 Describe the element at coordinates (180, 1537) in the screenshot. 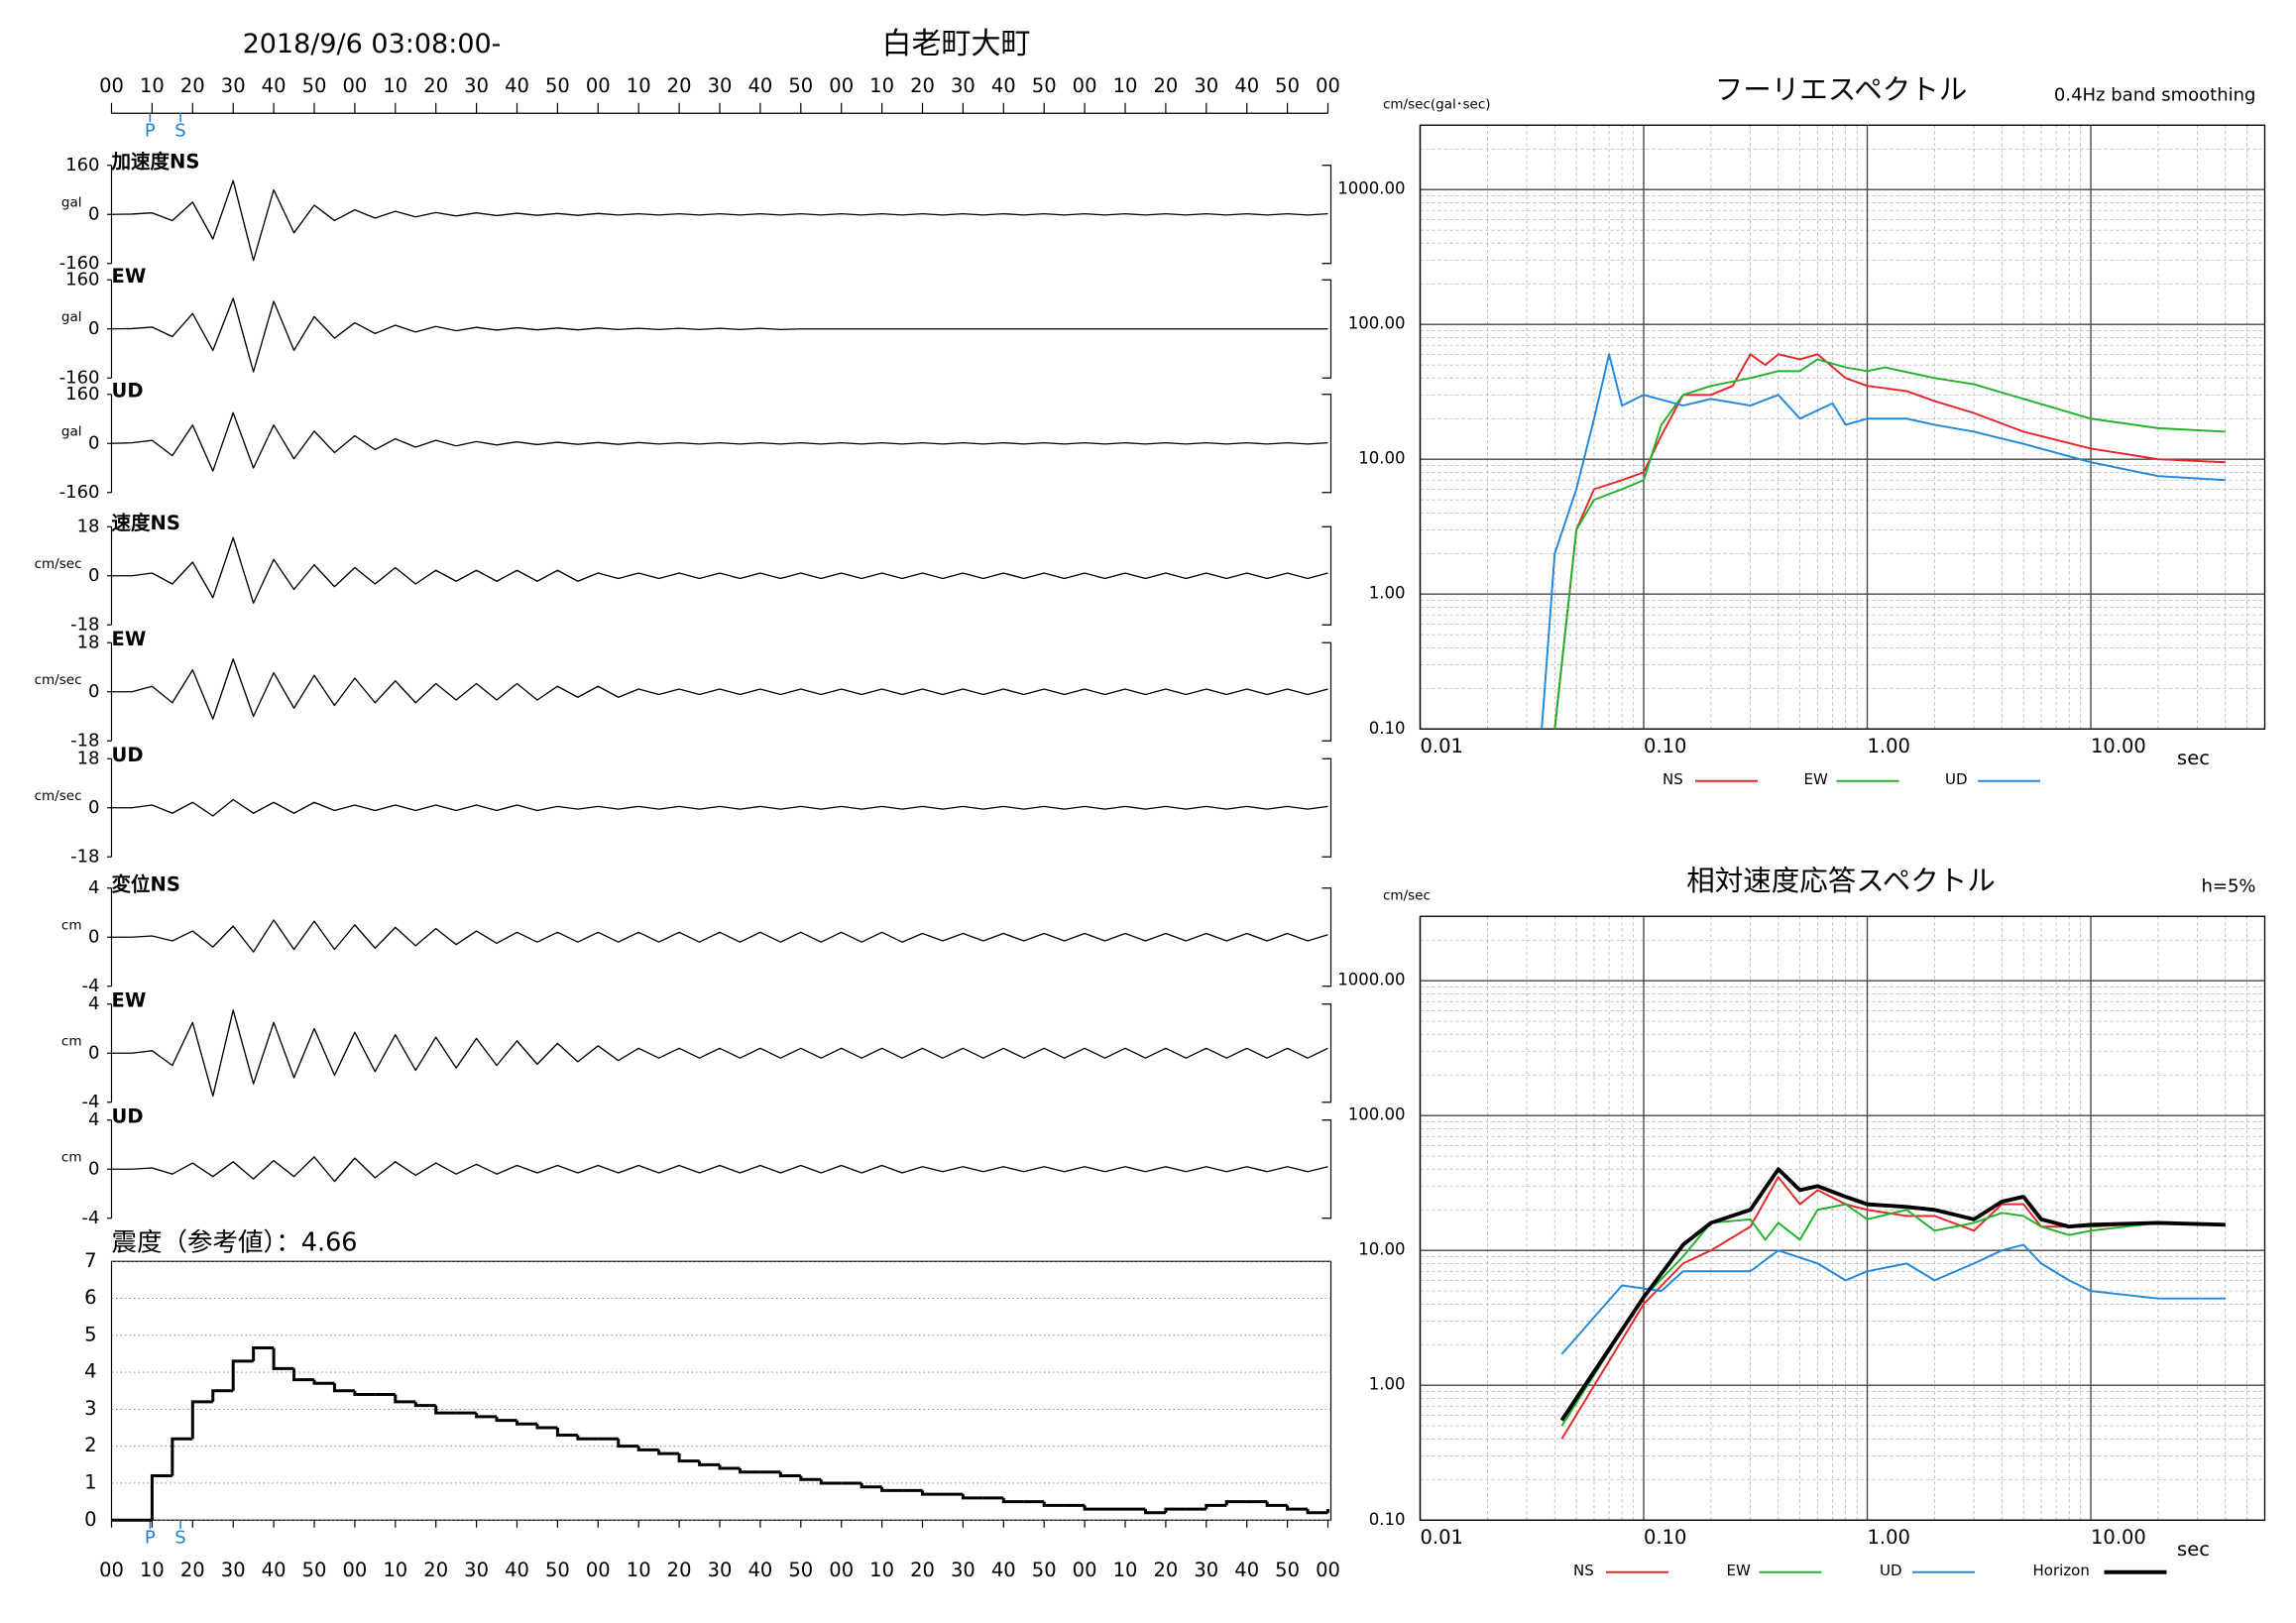

I see `phase-label: S` at that location.